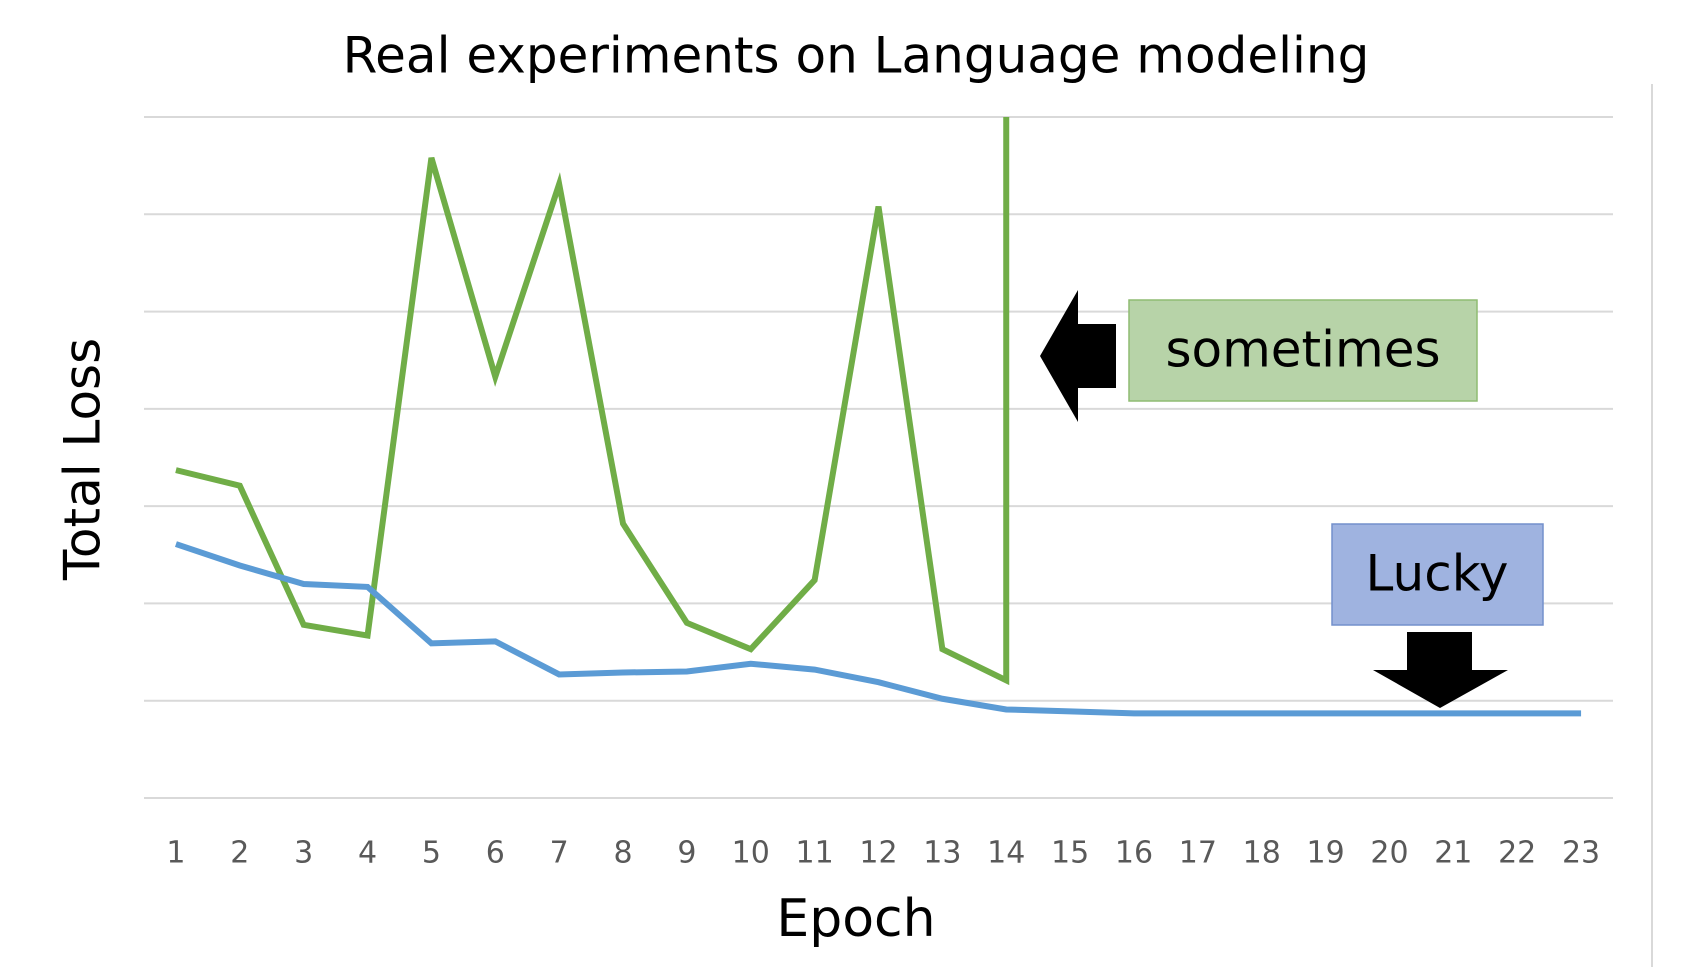 This screenshot has height=978, width=1686. Describe the element at coordinates (622, 853) in the screenshot. I see `x-tick-label: 8` at that location.